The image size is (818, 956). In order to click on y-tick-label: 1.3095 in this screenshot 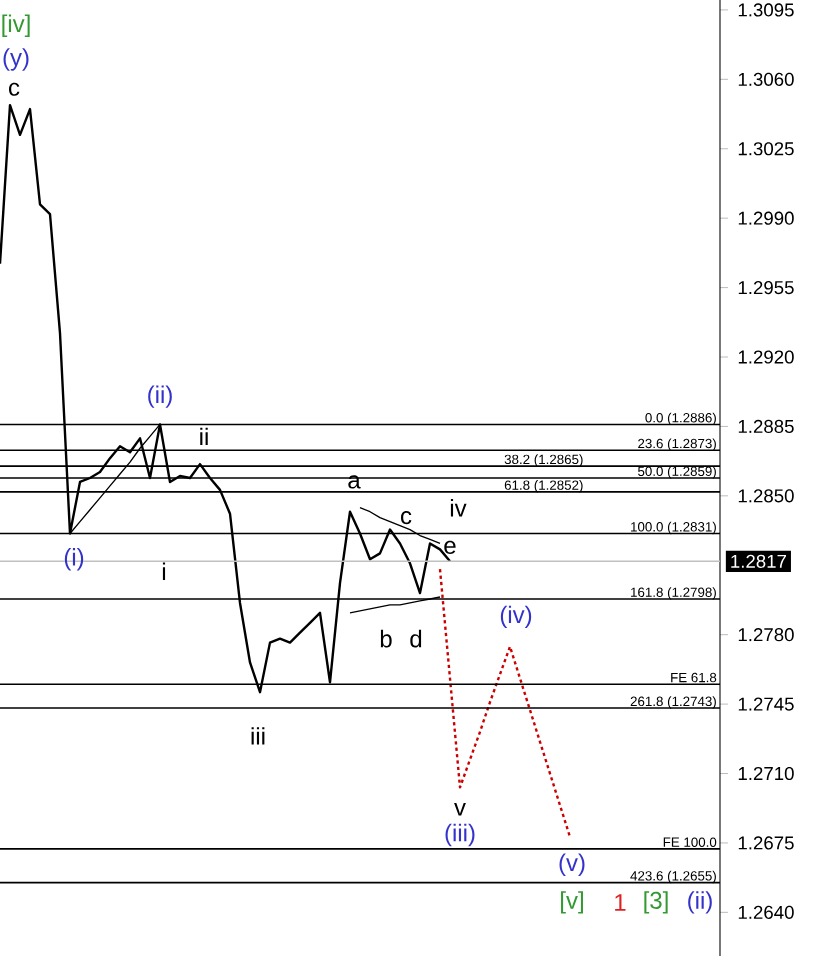, I will do `click(766, 10)`.